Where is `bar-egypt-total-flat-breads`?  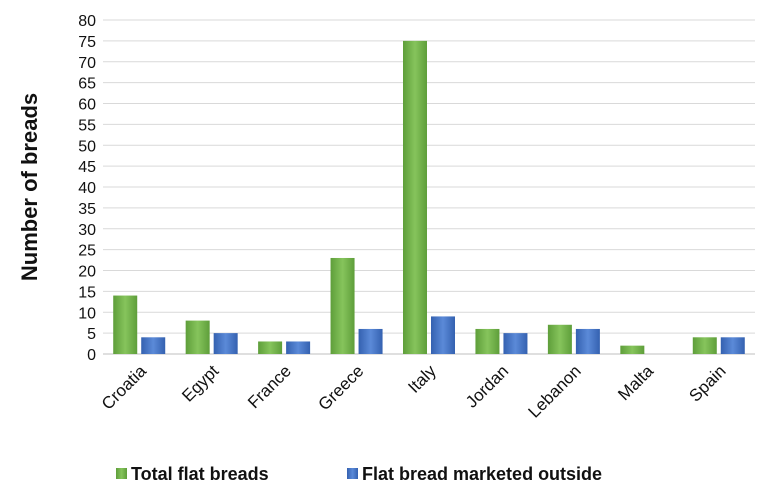 bar-egypt-total-flat-breads is located at coordinates (197, 337).